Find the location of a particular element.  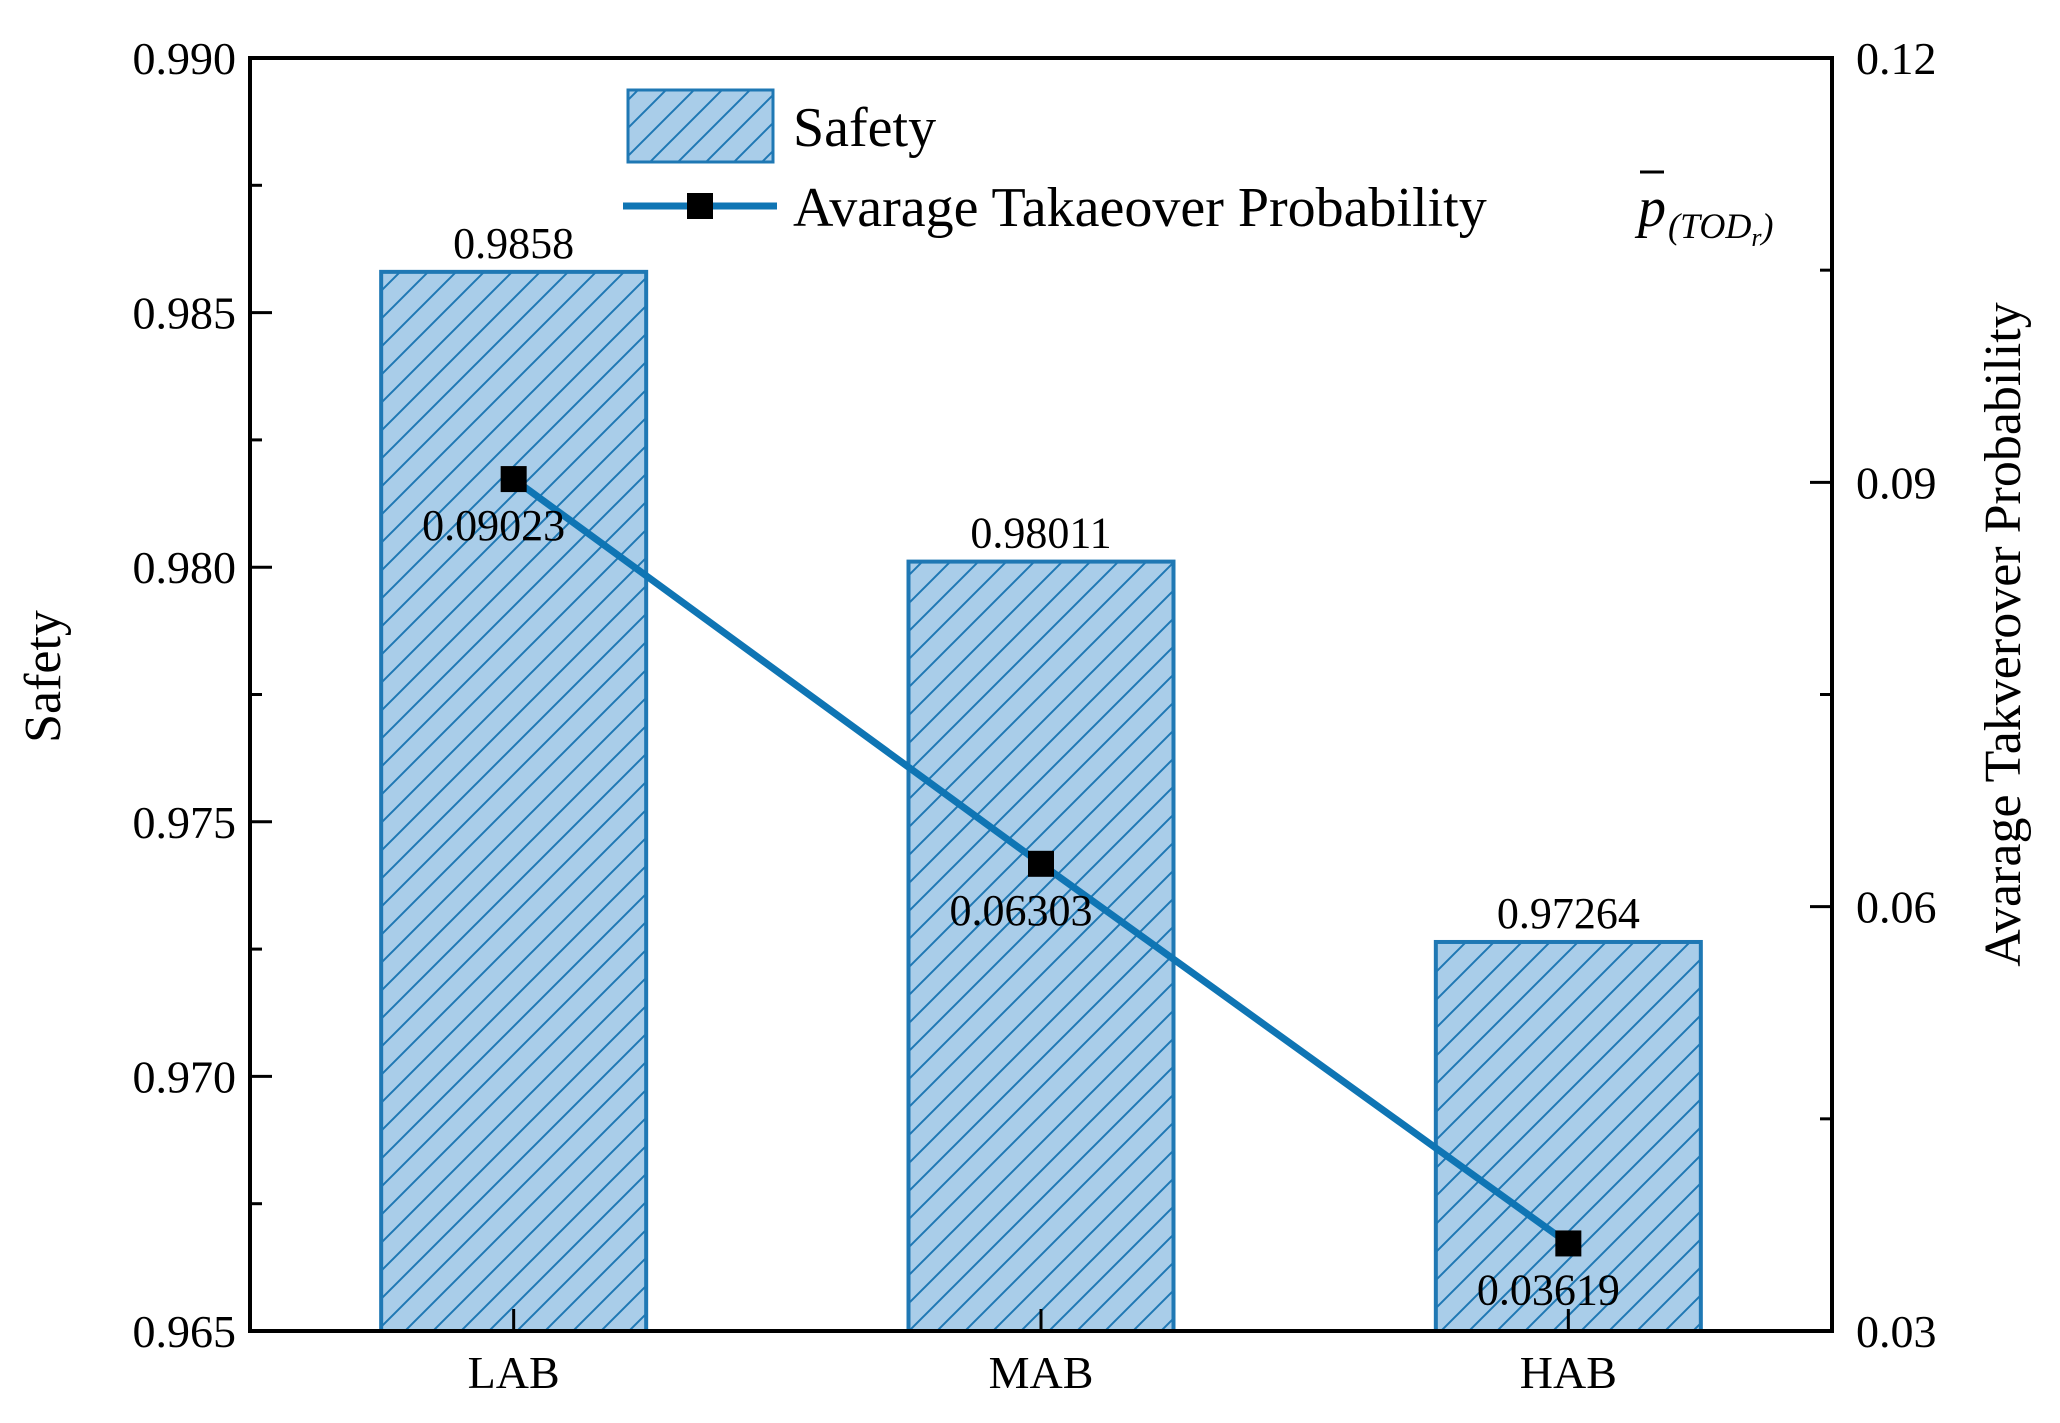

x-tick-label: LAB is located at coordinates (514, 1372).